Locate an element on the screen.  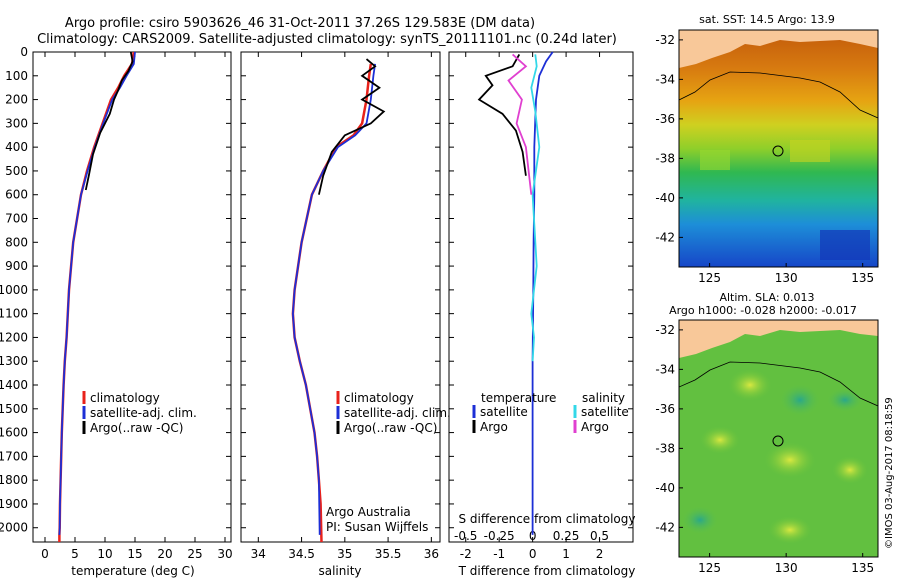
series-climatology is located at coordinates (332, 303).